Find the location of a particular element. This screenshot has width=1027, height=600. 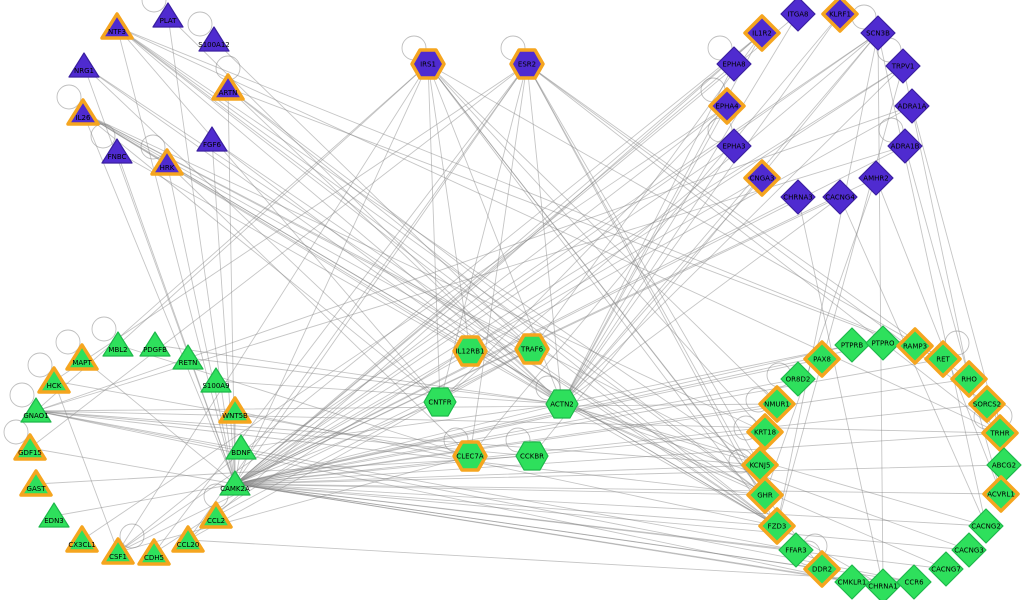

edge-EPHA8-ACTN2 is located at coordinates (648, 234).